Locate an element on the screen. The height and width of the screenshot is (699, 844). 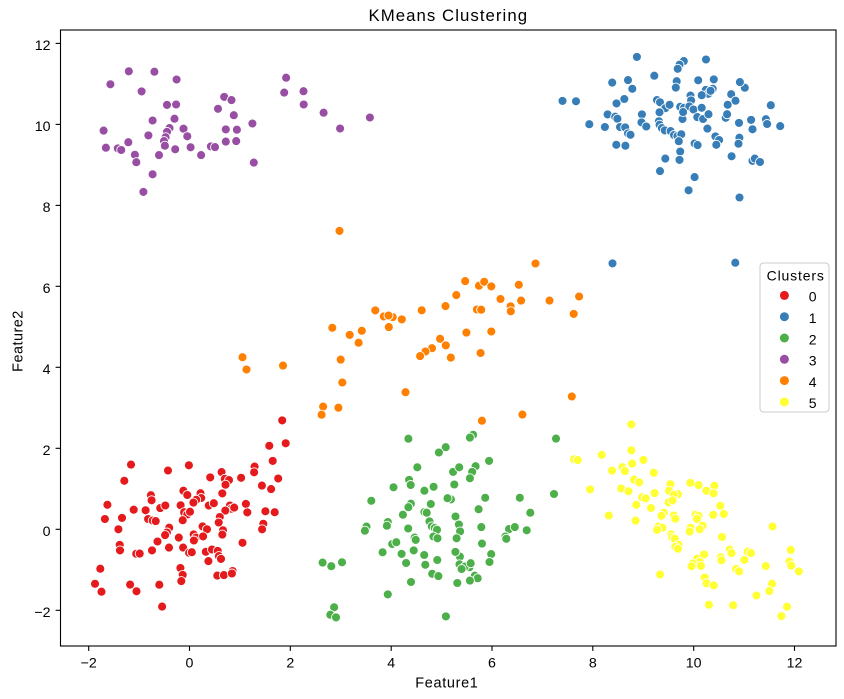
svg-text: KMeans Clustering is located at coordinates (448, 15).